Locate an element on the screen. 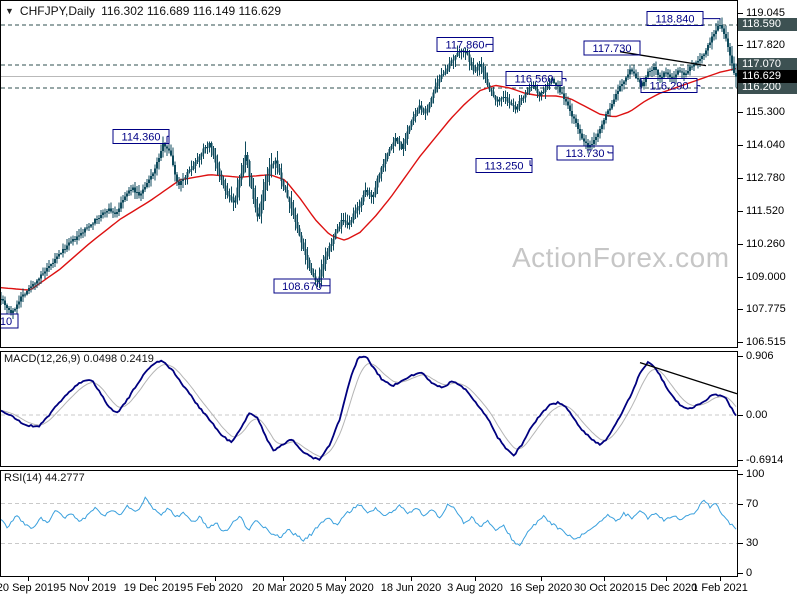 The height and width of the screenshot is (600, 800). date-axis-label: 20 Sep 2019 is located at coordinates (30, 588).